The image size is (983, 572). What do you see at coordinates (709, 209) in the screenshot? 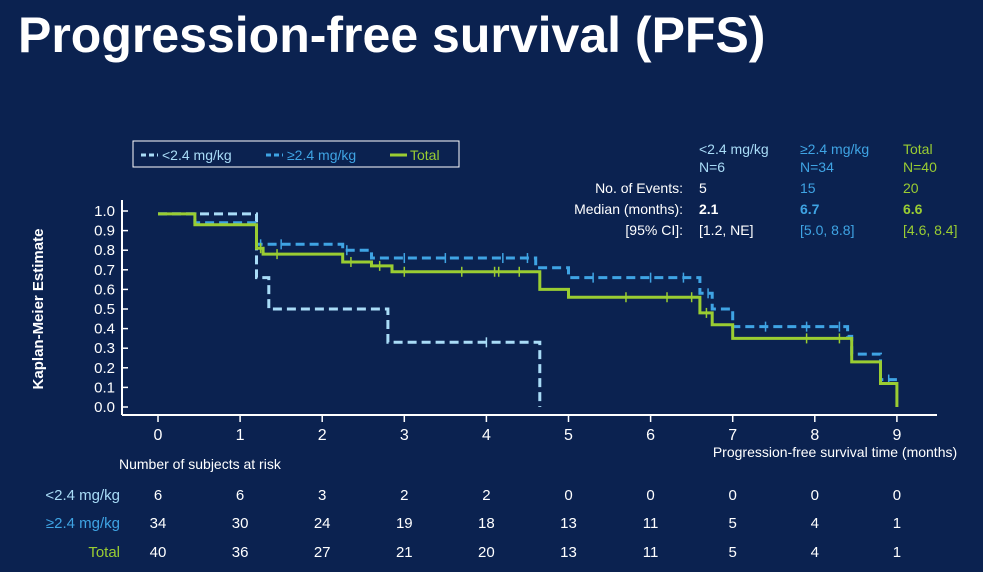
I see `stats-row-median-low: 2.1` at bounding box center [709, 209].